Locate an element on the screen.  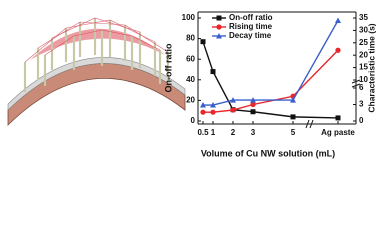
legend-label: On-off ratio is located at coordinates (251, 17).